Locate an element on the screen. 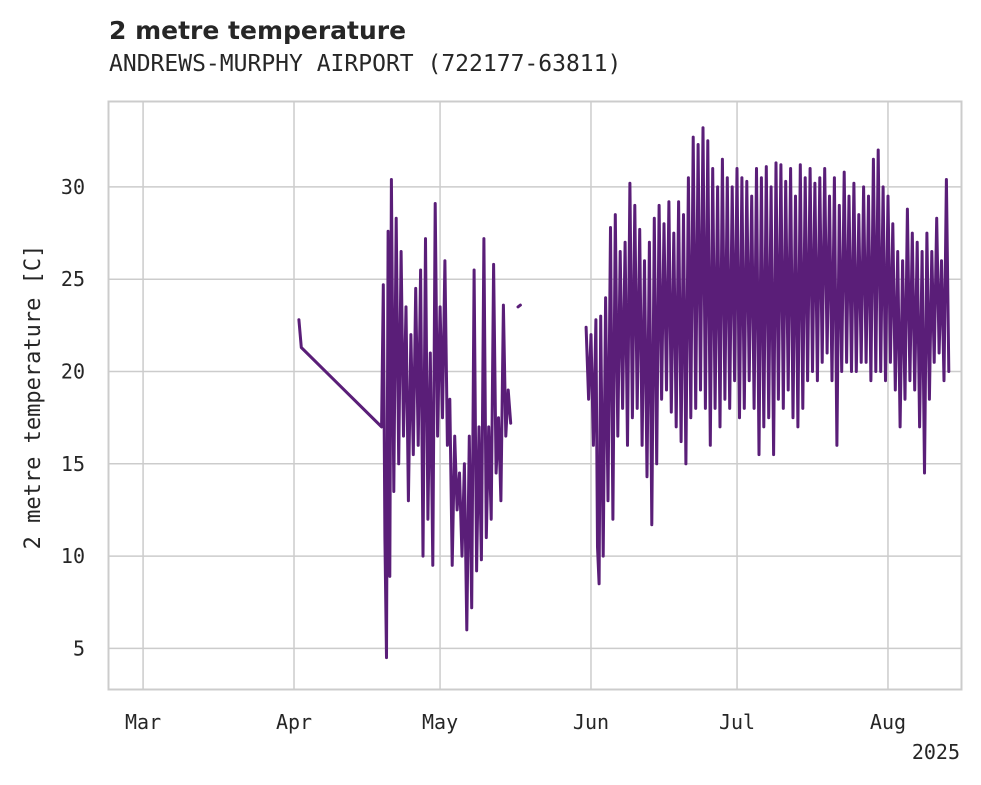 This screenshot has height=785, width=981. x-tick-label: Apr is located at coordinates (294, 722).